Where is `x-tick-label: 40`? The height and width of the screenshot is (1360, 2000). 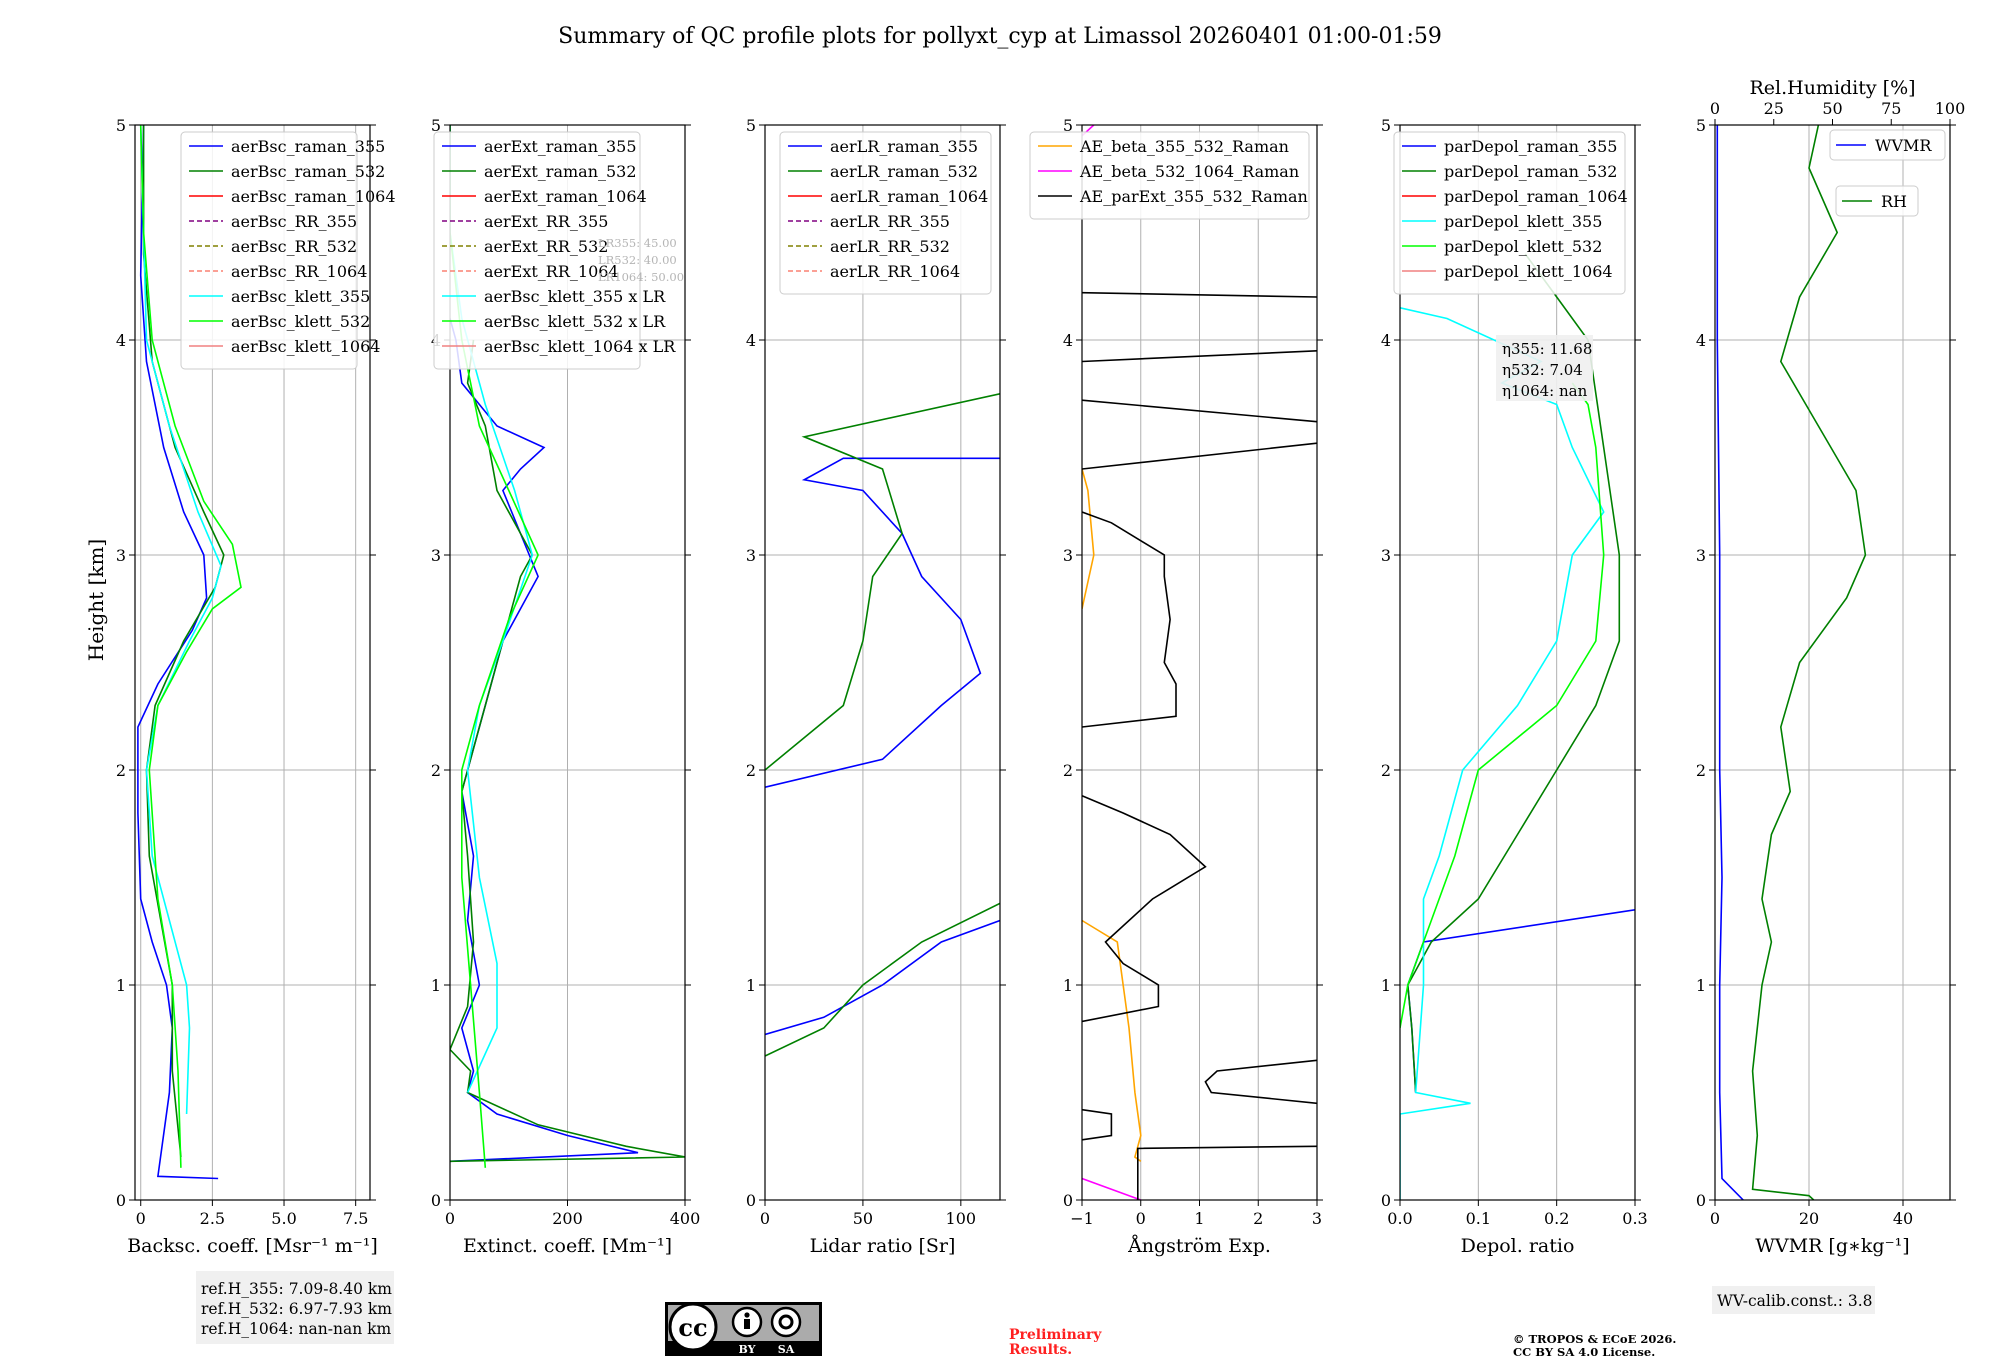 x-tick-label: 40 is located at coordinates (1903, 1218).